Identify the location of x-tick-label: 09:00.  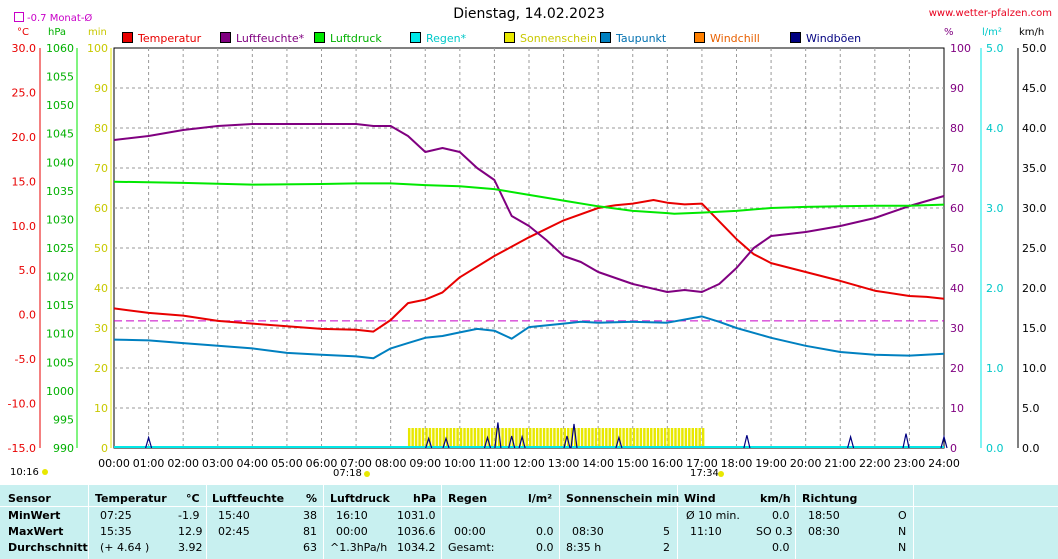
(425, 463).